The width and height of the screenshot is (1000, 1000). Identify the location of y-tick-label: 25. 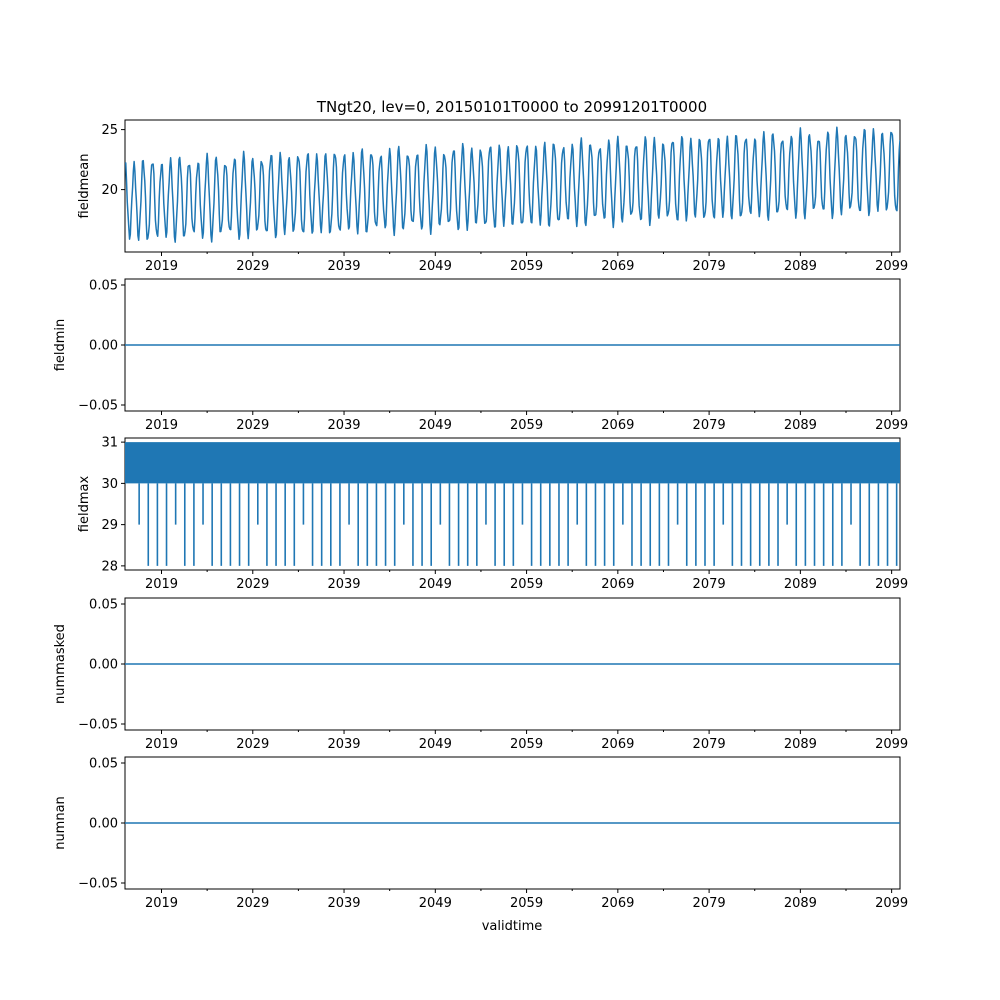
(109, 130).